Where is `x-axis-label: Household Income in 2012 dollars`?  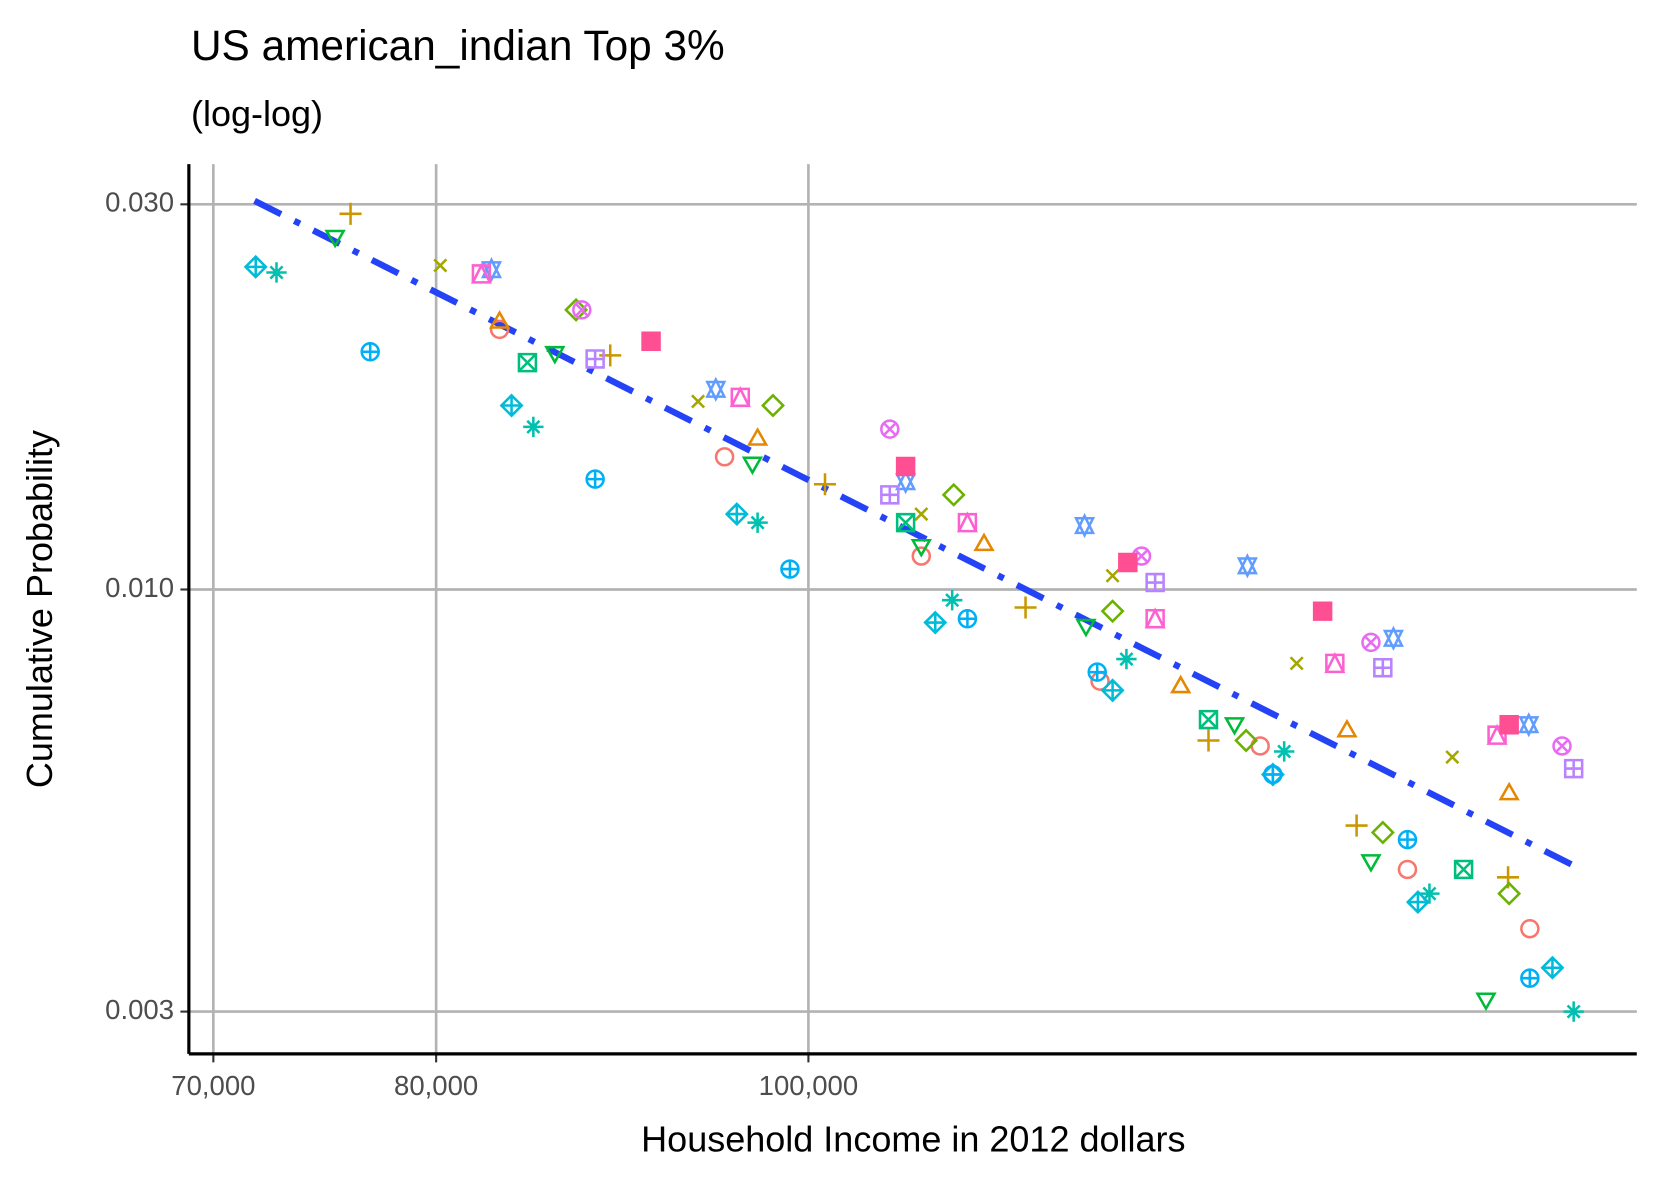 x-axis-label: Household Income in 2012 dollars is located at coordinates (913, 1138).